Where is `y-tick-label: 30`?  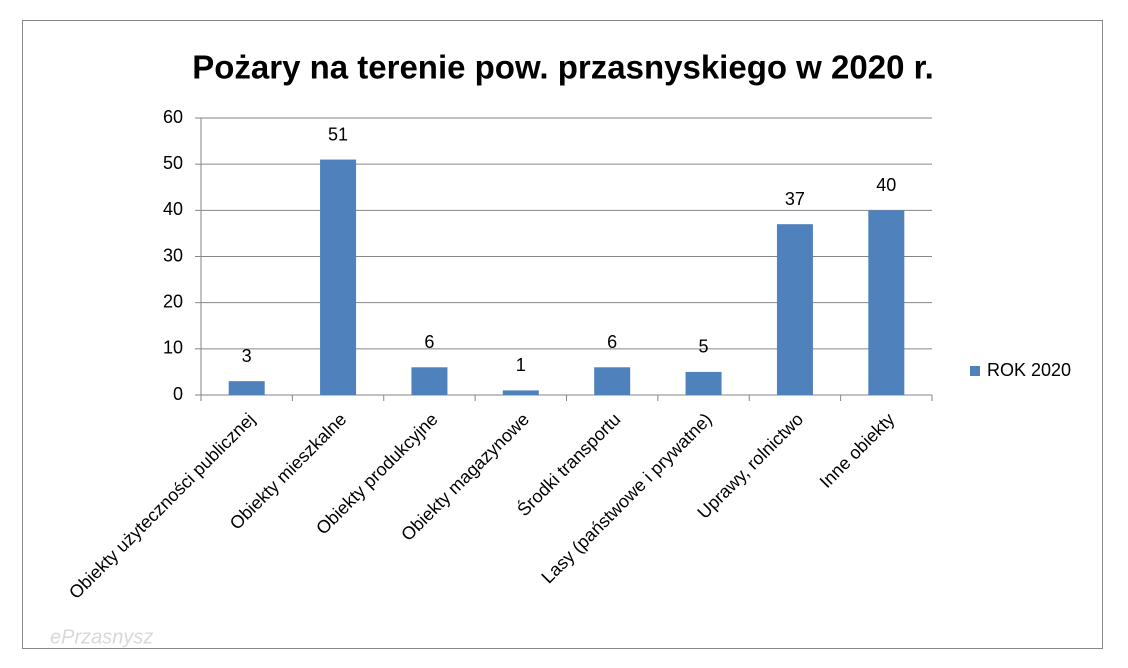 y-tick-label: 30 is located at coordinates (173, 255).